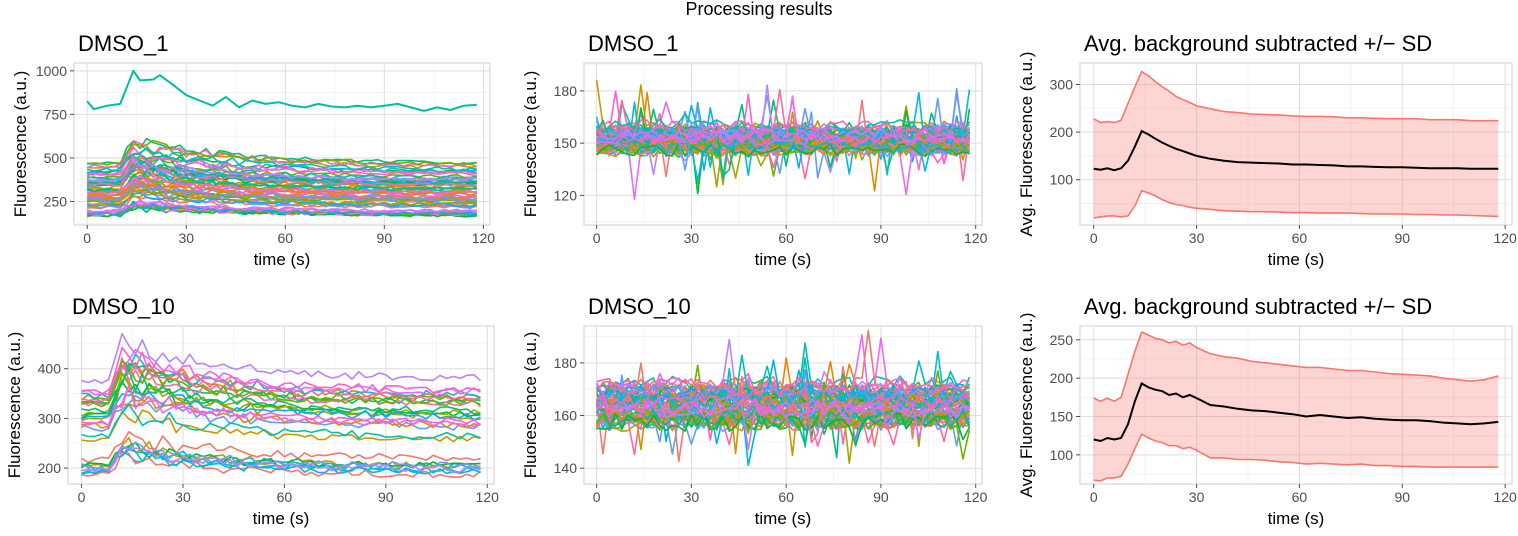  I want to click on y-tick-label: 300, so click(50, 418).